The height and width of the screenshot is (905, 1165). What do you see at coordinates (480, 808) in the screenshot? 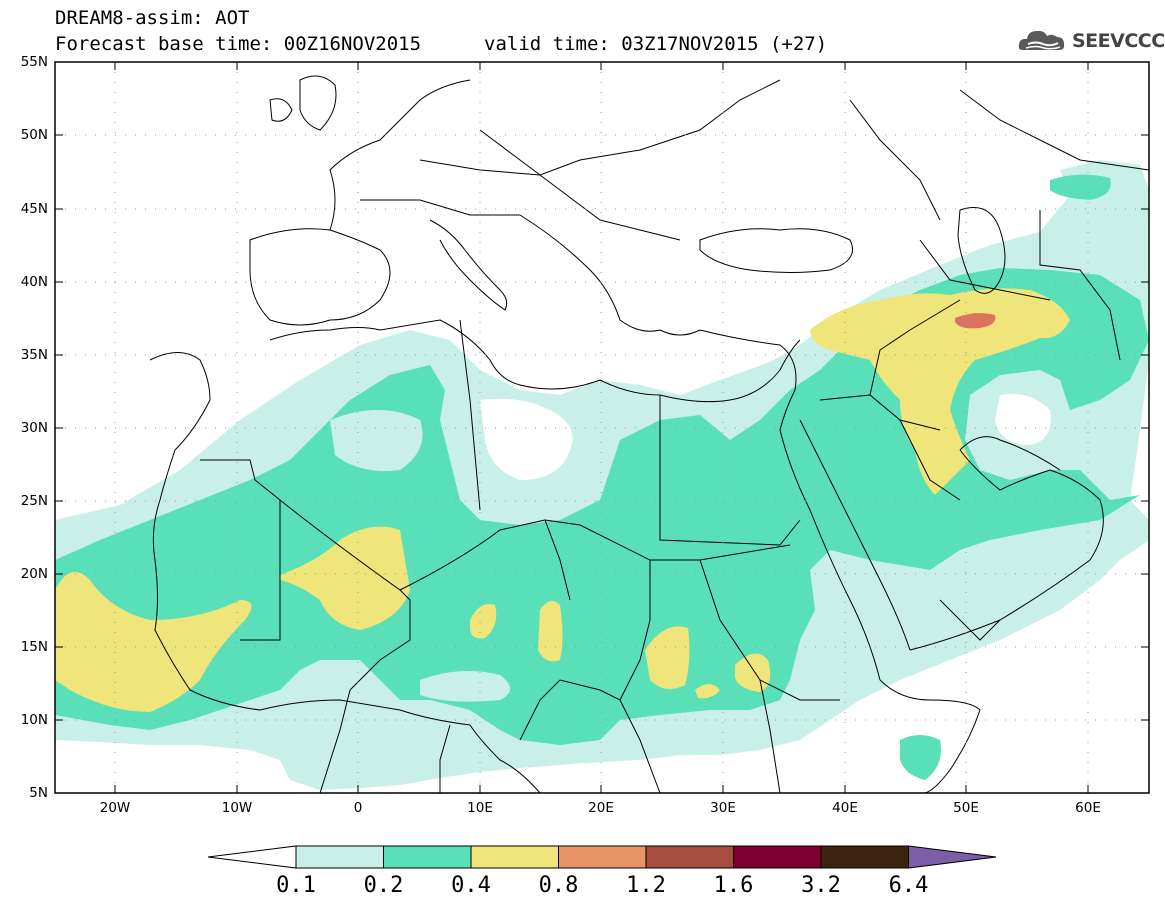
I see `lon-label-10e: 10E` at bounding box center [480, 808].